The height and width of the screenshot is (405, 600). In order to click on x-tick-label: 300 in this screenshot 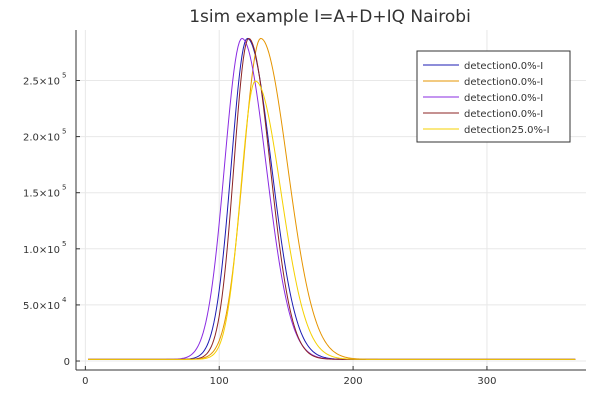, I will do `click(486, 381)`.